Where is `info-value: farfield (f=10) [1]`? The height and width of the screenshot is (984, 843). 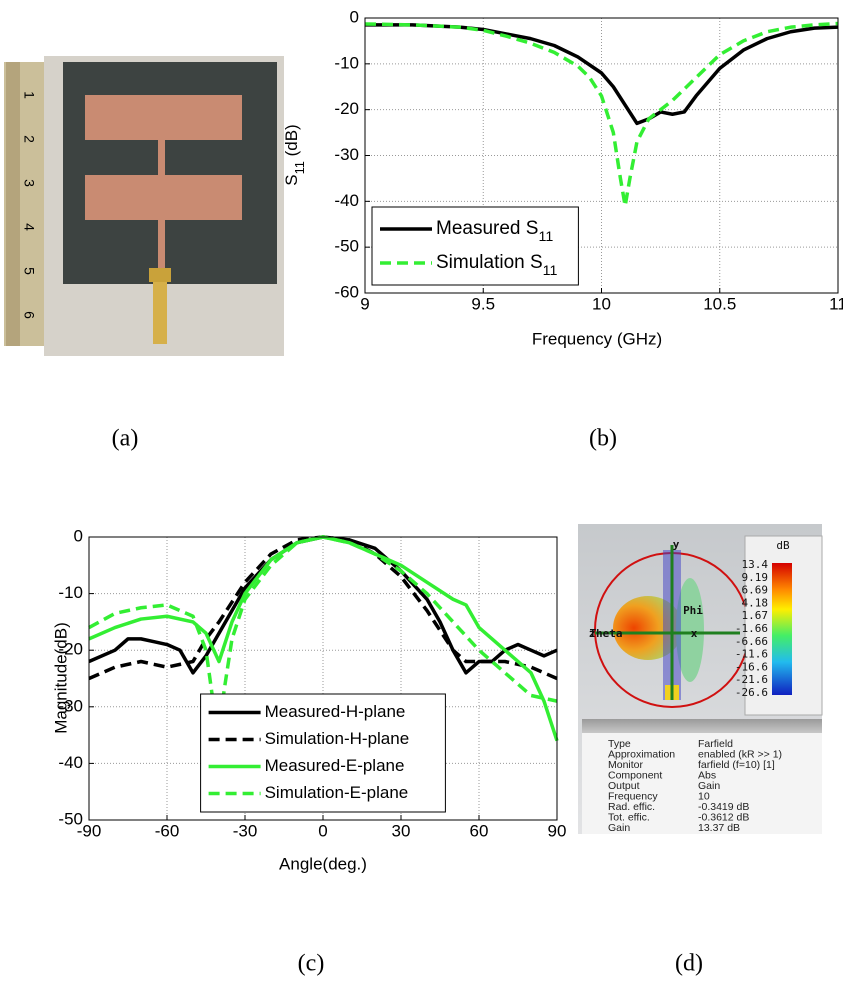 info-value: farfield (f=10) [1] is located at coordinates (736, 765).